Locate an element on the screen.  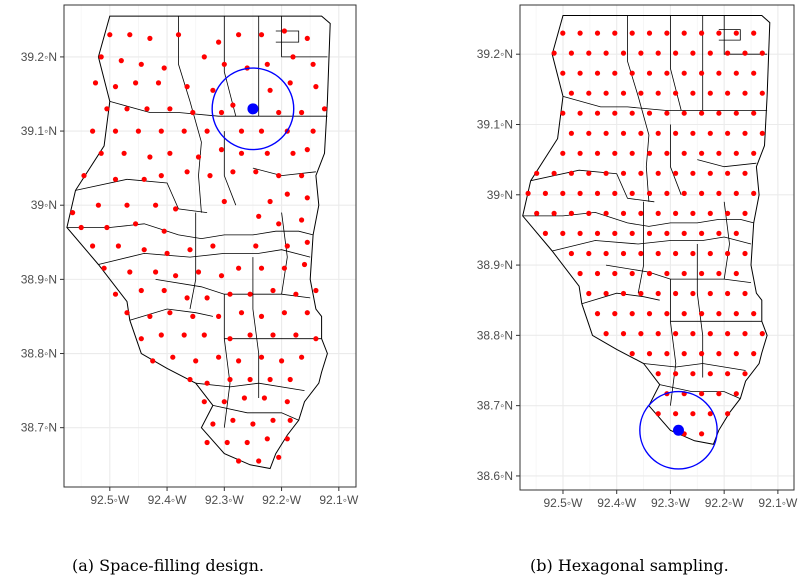
x-tick-label: 92.3◦W is located at coordinates (671, 503).